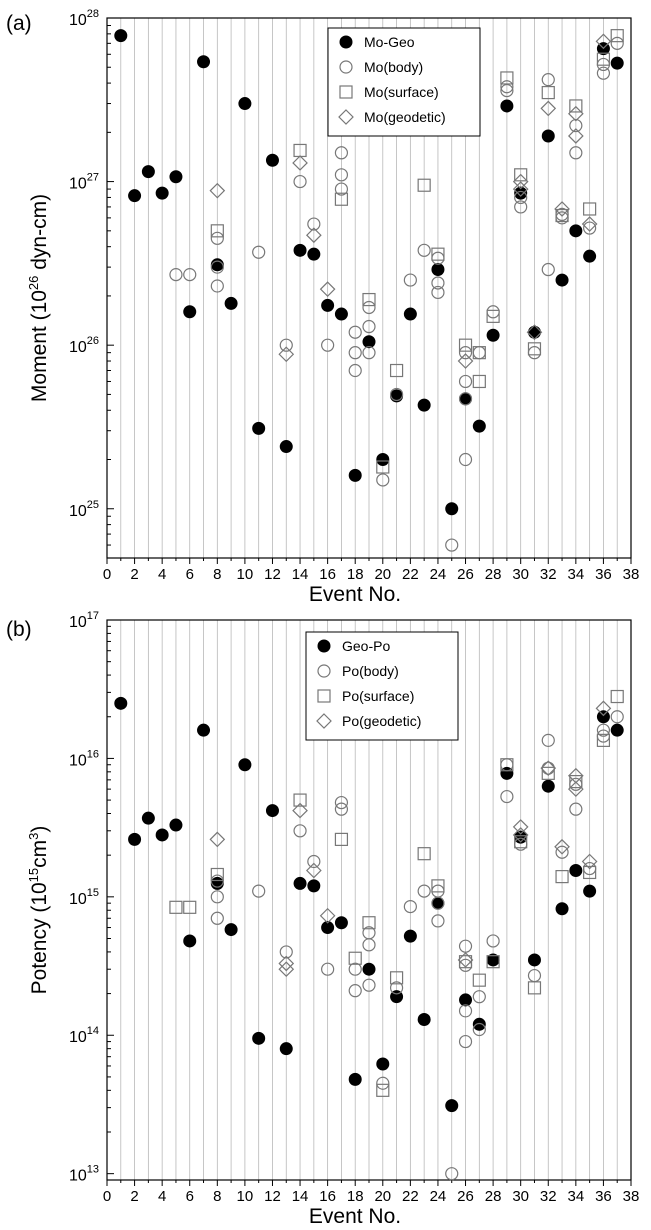 Image resolution: width=651 pixels, height=1230 pixels. Describe the element at coordinates (405, 117) in the screenshot. I see `legend-entry: Mo(geodetic)` at that location.